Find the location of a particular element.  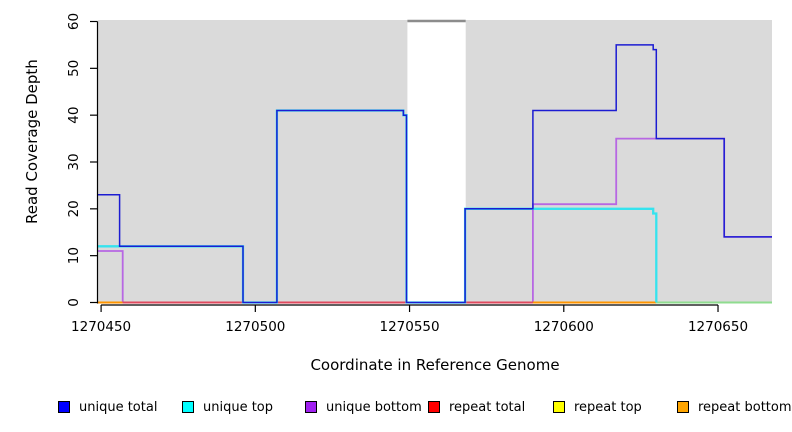

y-tick-label: 30 is located at coordinates (74, 161).